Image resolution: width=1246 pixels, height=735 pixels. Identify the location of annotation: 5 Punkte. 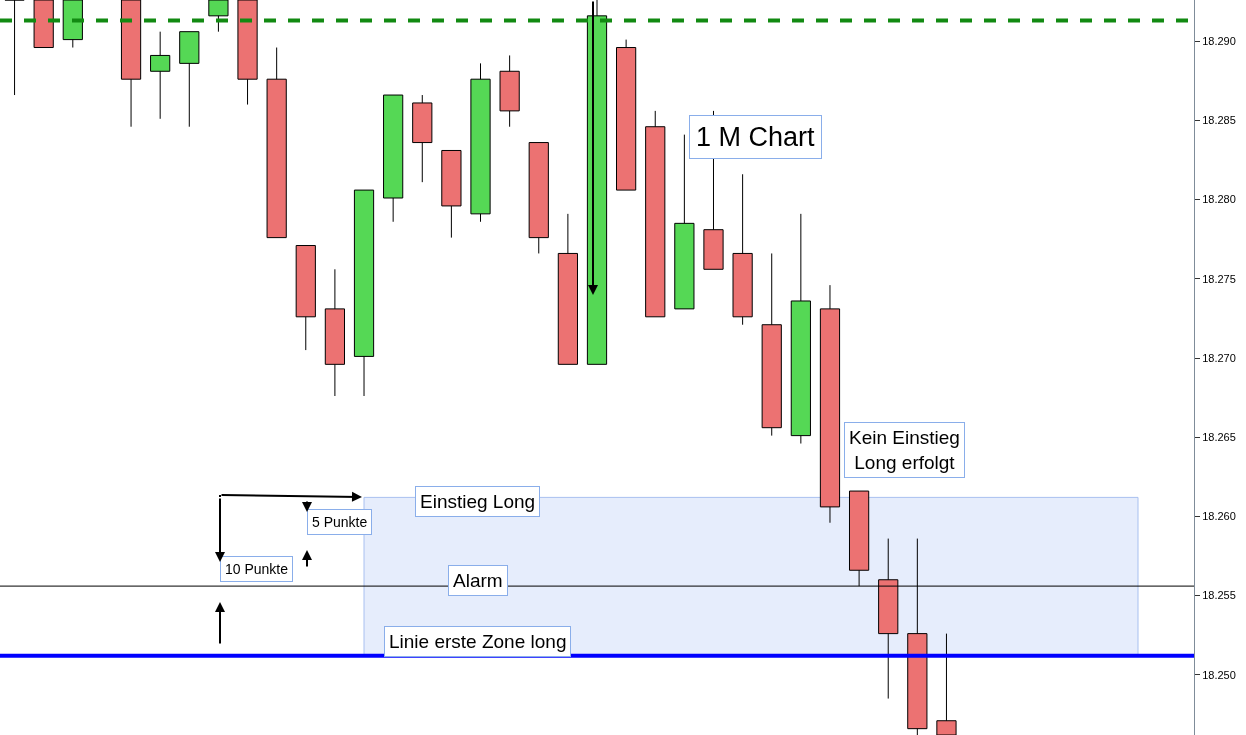
(340, 522).